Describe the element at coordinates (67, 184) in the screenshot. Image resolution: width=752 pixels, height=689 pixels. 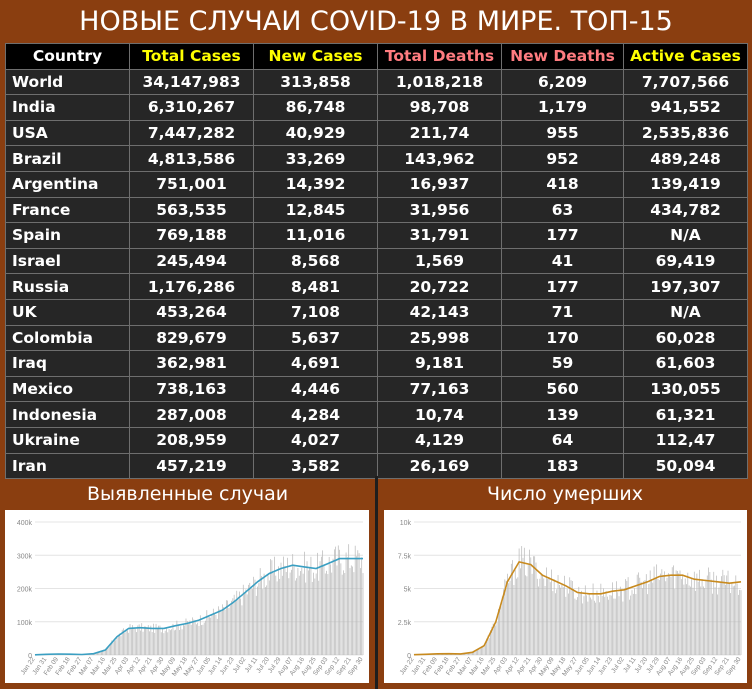
I see `cell-country: Argentina` at that location.